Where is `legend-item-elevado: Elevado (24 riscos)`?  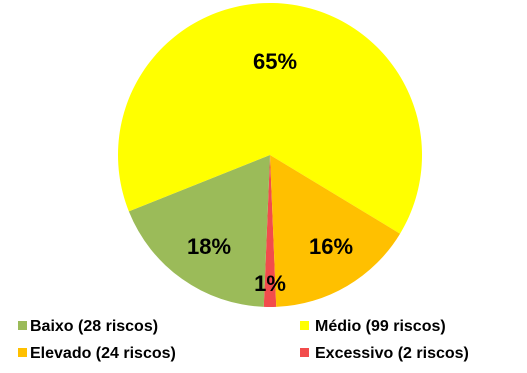 legend-item-elevado: Elevado (24 riscos) is located at coordinates (97, 353).